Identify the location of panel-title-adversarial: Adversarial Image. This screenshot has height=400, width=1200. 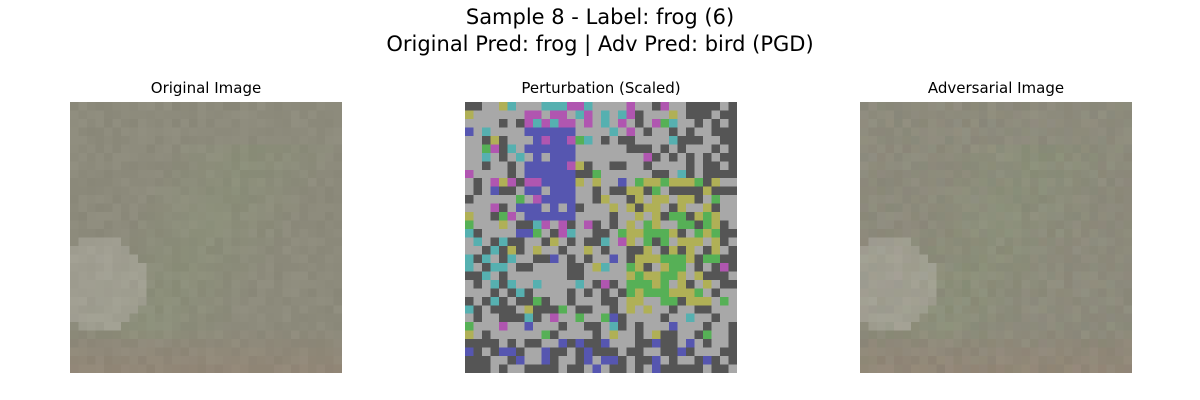
(996, 88).